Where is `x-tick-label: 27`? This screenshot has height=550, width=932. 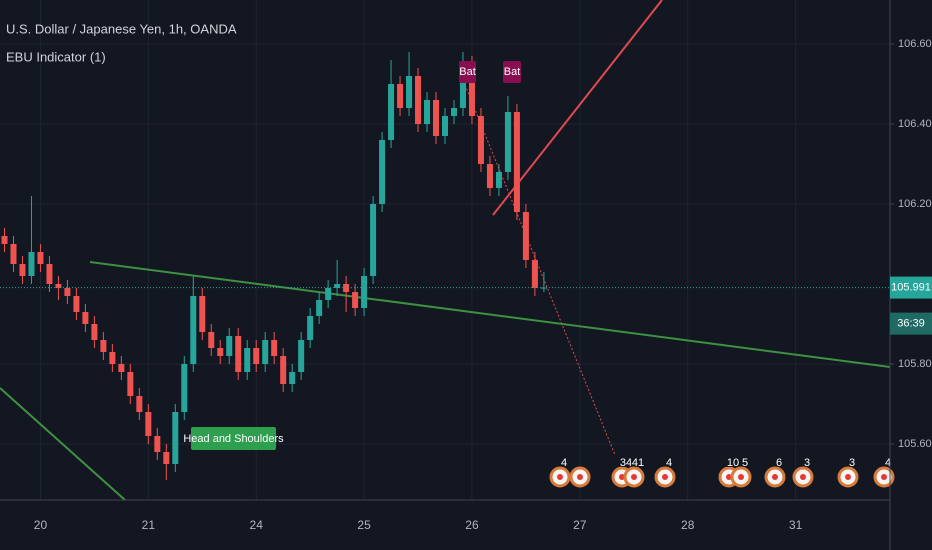
x-tick-label: 27 is located at coordinates (580, 525).